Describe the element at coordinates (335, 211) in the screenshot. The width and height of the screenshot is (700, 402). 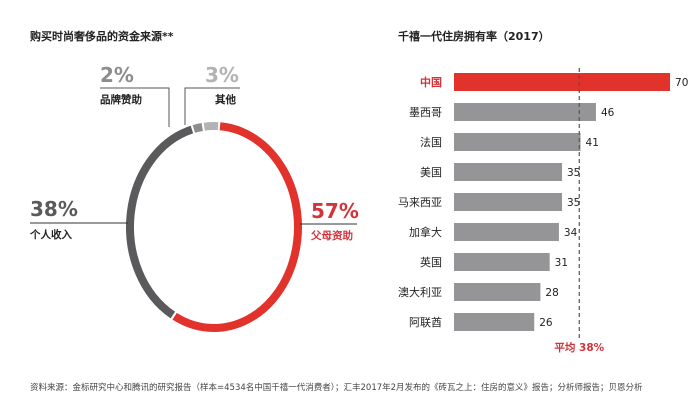
I see `slice-pct-parents: 57%` at that location.